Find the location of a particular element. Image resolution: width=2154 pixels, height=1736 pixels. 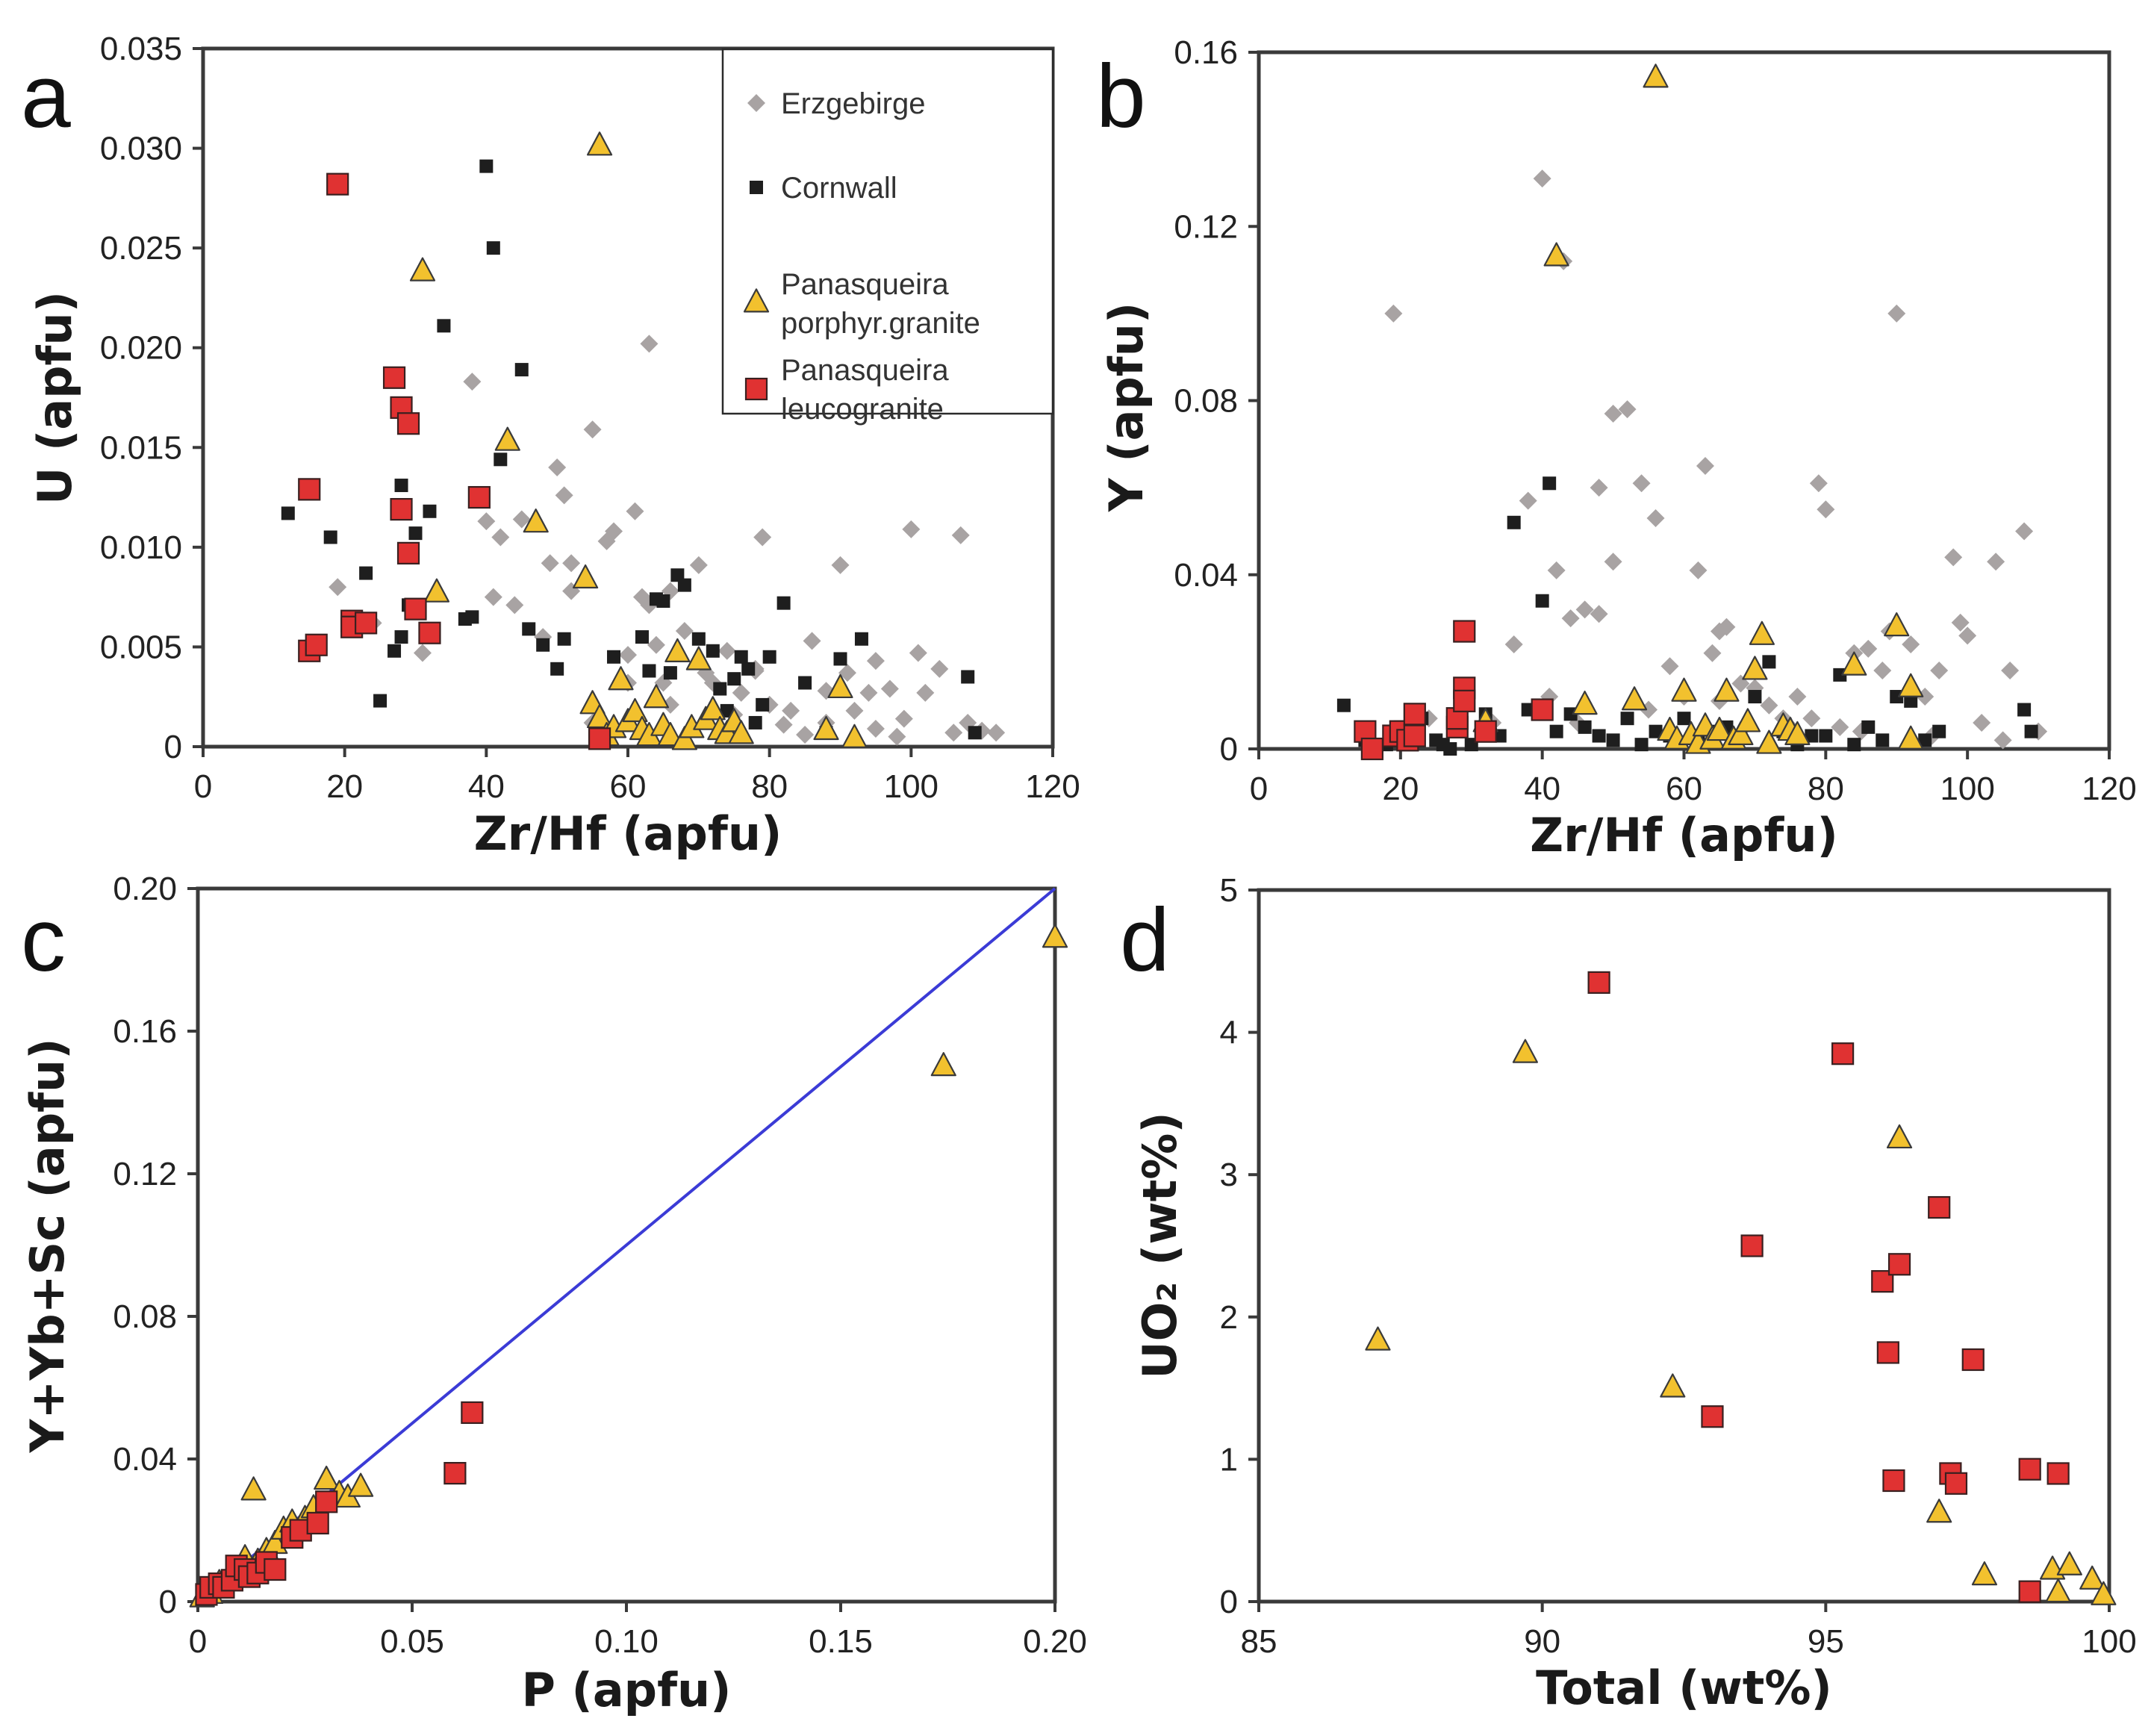

x-tick-label: 80 is located at coordinates (769, 786).